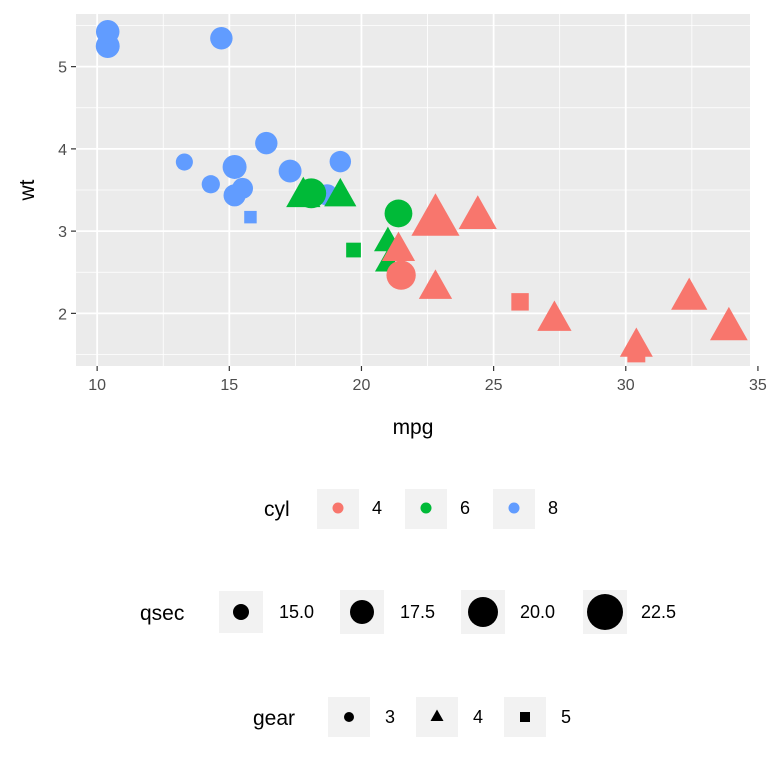 Image resolution: width=768 pixels, height=768 pixels. What do you see at coordinates (427, 380) in the screenshot?
I see `x-axis-ticks: 10 15 20 25 30 35` at bounding box center [427, 380].